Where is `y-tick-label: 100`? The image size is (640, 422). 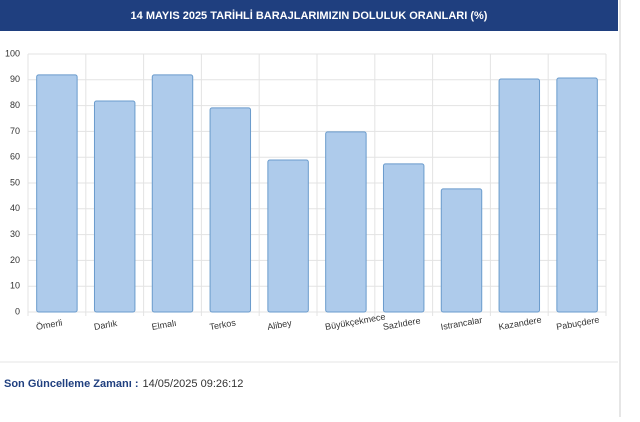
y-tick-label: 100 is located at coordinates (12, 53).